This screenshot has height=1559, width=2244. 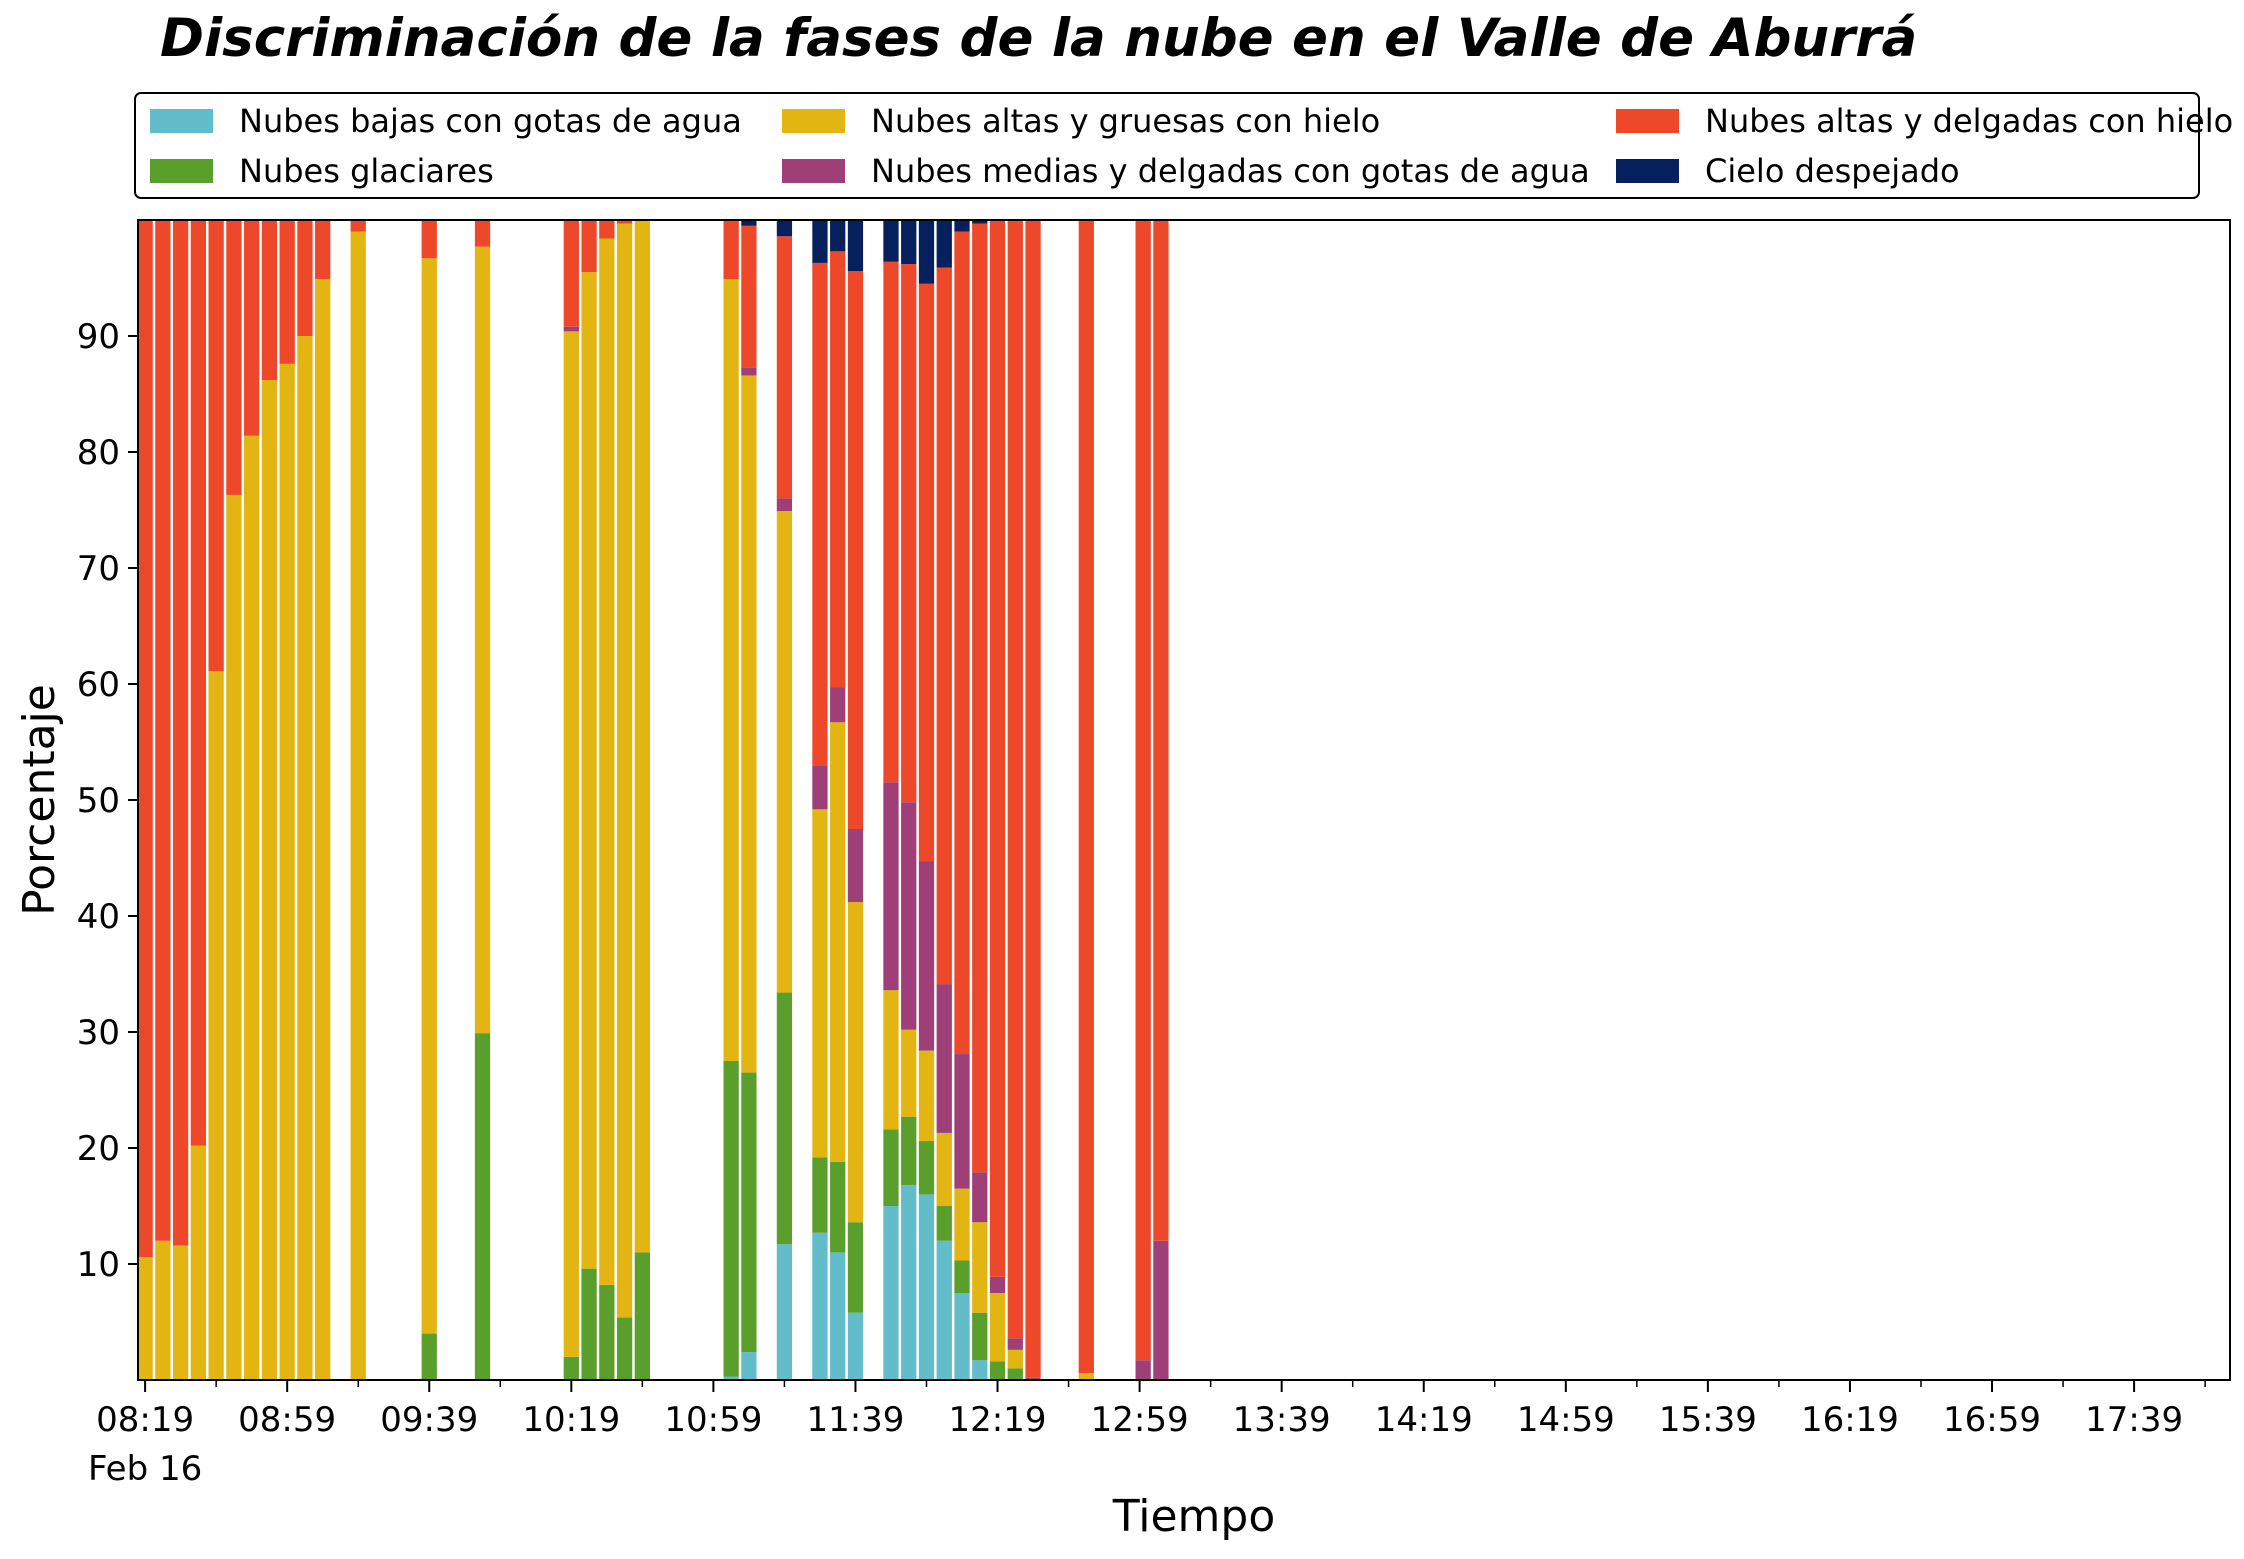 What do you see at coordinates (1282, 1420) in the screenshot?
I see `x-tick-label: 13:39` at bounding box center [1282, 1420].